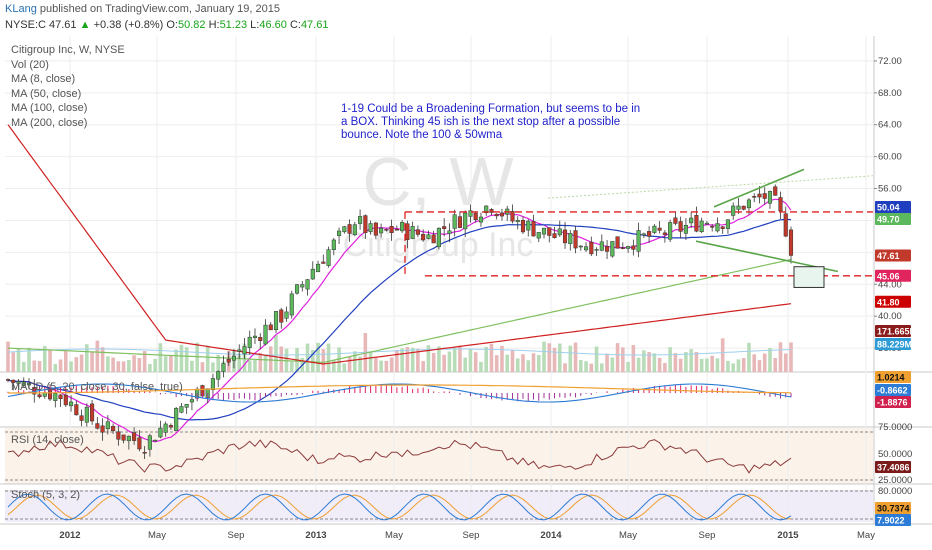 Image resolution: width=932 pixels, height=550 pixels. Describe the element at coordinates (315, 535) in the screenshot. I see `time-tick-label: 2013` at that location.